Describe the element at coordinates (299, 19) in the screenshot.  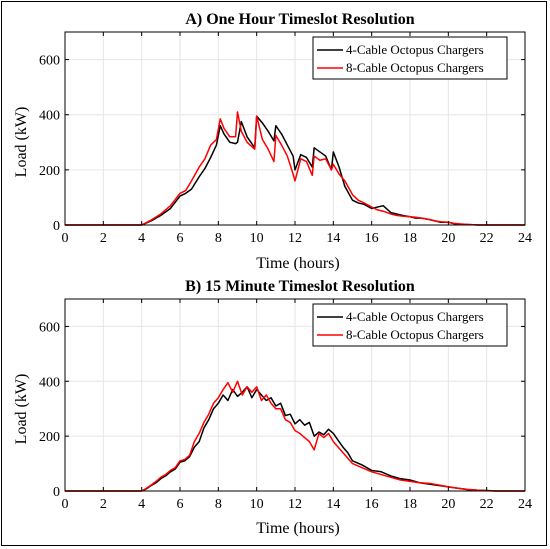
I see `chart-title: A) One Hour Timeslot Resolution` at that location.